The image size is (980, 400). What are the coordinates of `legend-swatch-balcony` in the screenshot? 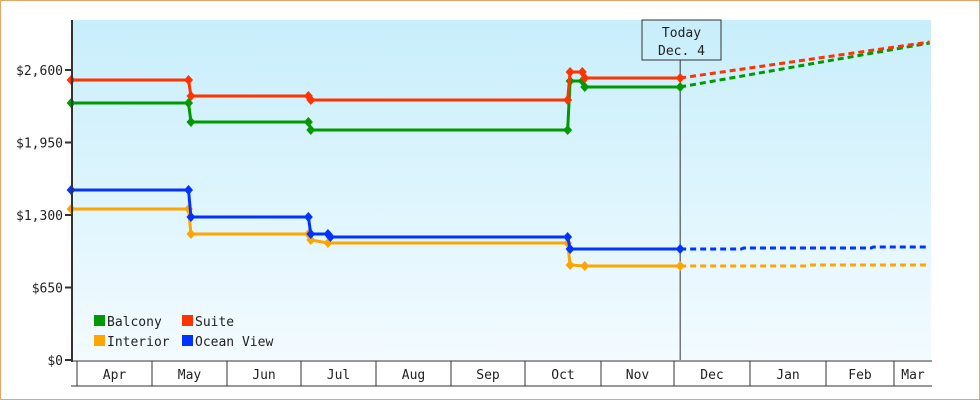 It's located at (99, 320).